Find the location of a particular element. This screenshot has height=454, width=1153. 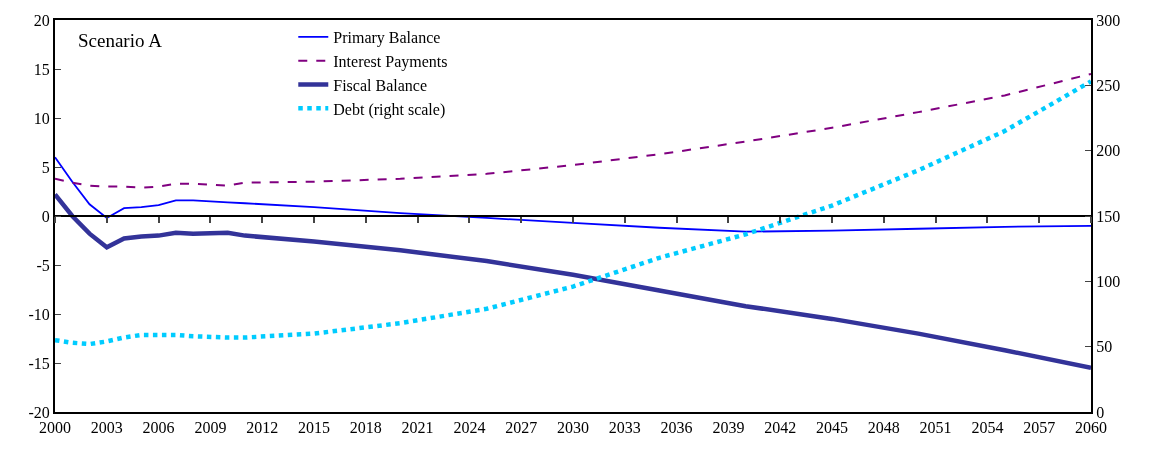

x-tick-label: 2036 is located at coordinates (676, 428).